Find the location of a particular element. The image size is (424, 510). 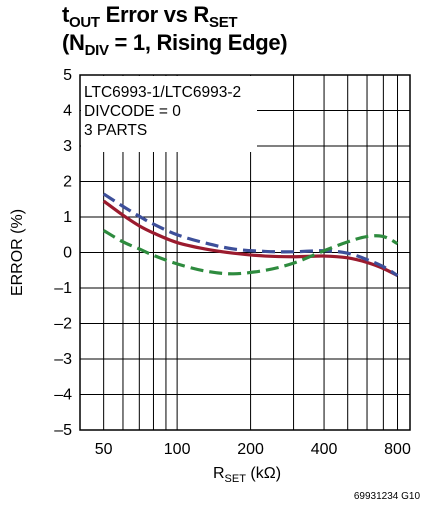

y-tick-label: –4 is located at coordinates (63, 395).